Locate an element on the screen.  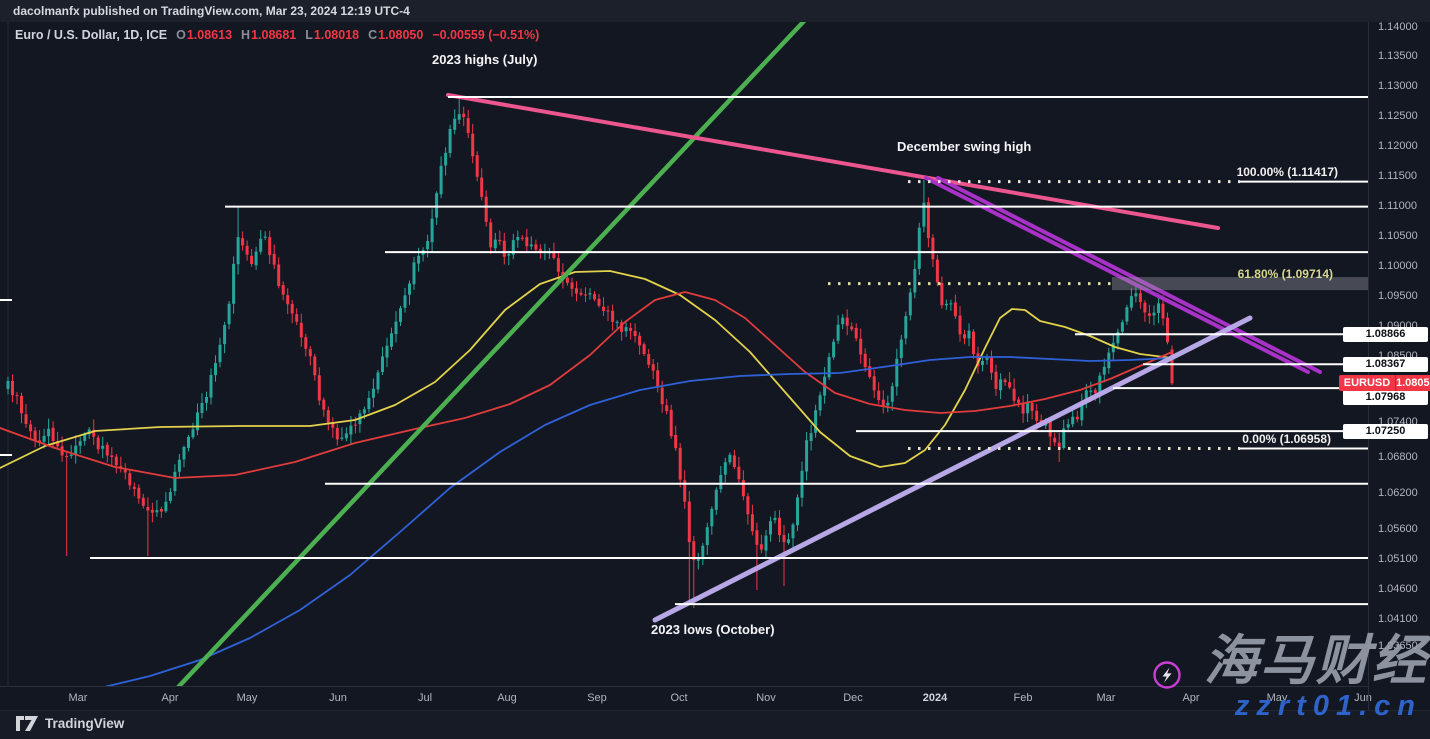
price-label-1.08866: 1.08866 is located at coordinates (1385, 334).